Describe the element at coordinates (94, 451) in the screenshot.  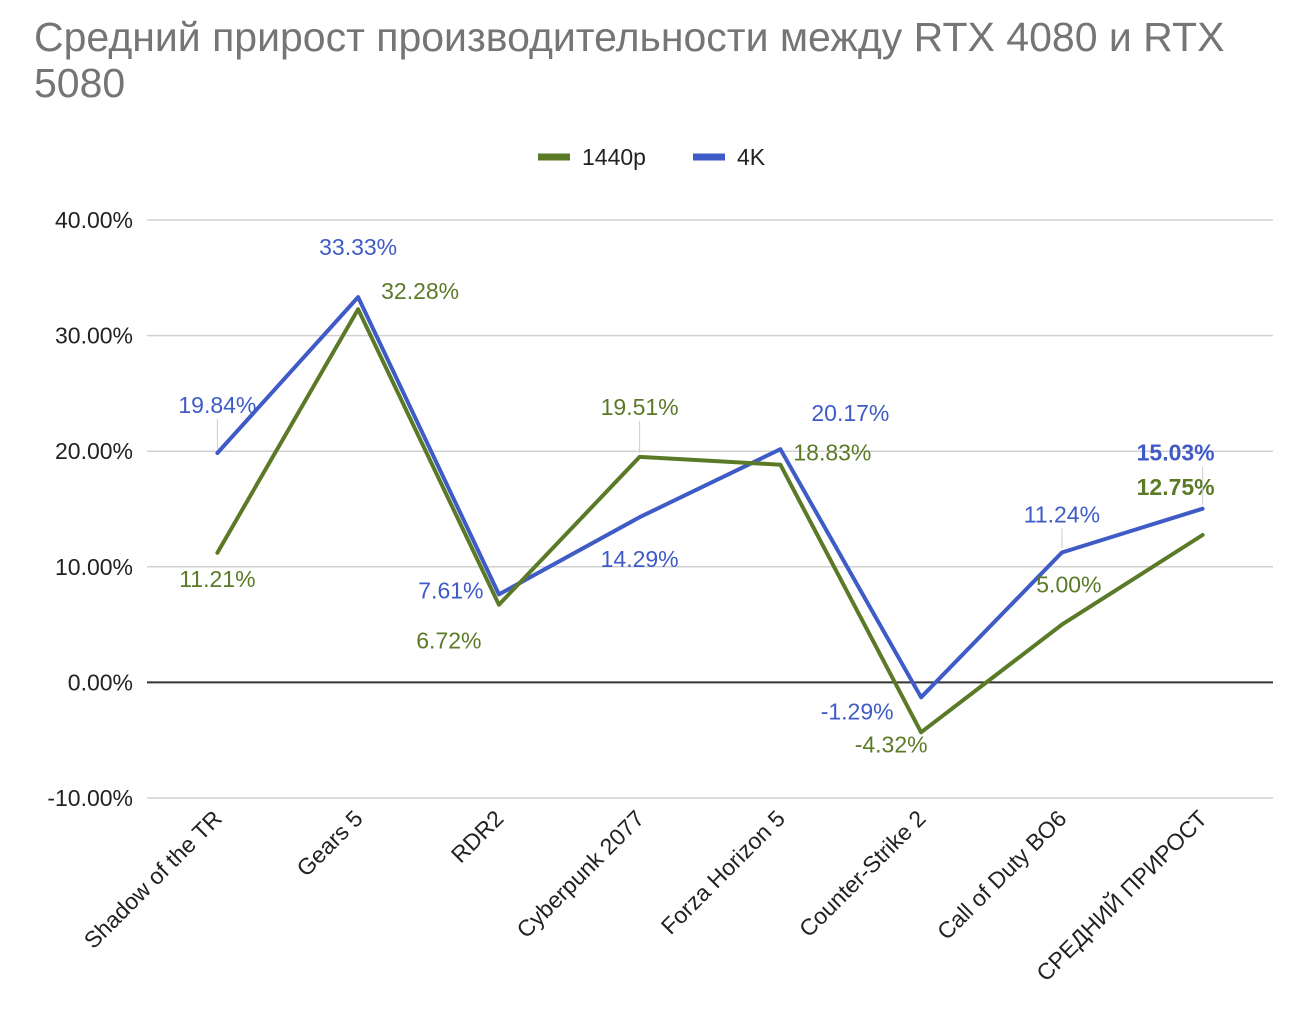
I see `y-tick-label: 20.00%` at that location.